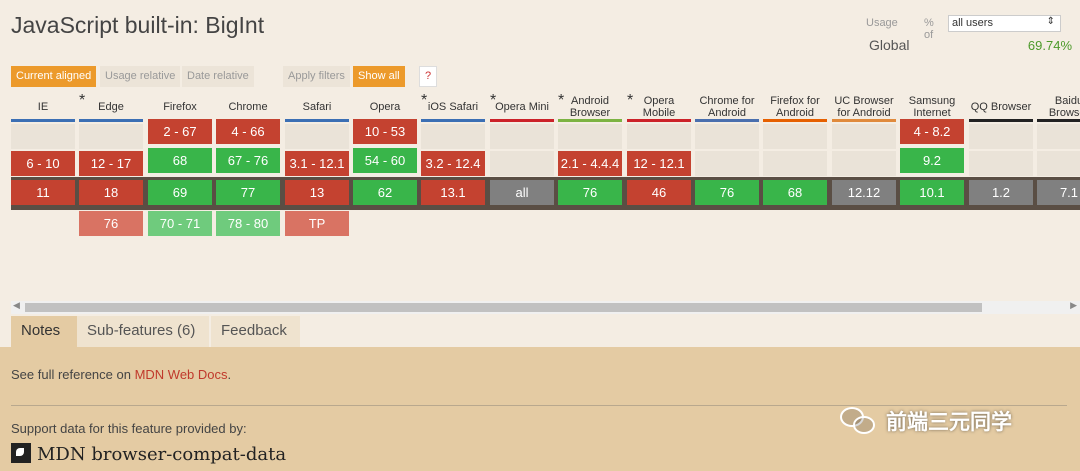 Image resolution: width=1080 pixels, height=471 pixels. What do you see at coordinates (43, 192) in the screenshot?
I see `version-cell: 11` at bounding box center [43, 192].